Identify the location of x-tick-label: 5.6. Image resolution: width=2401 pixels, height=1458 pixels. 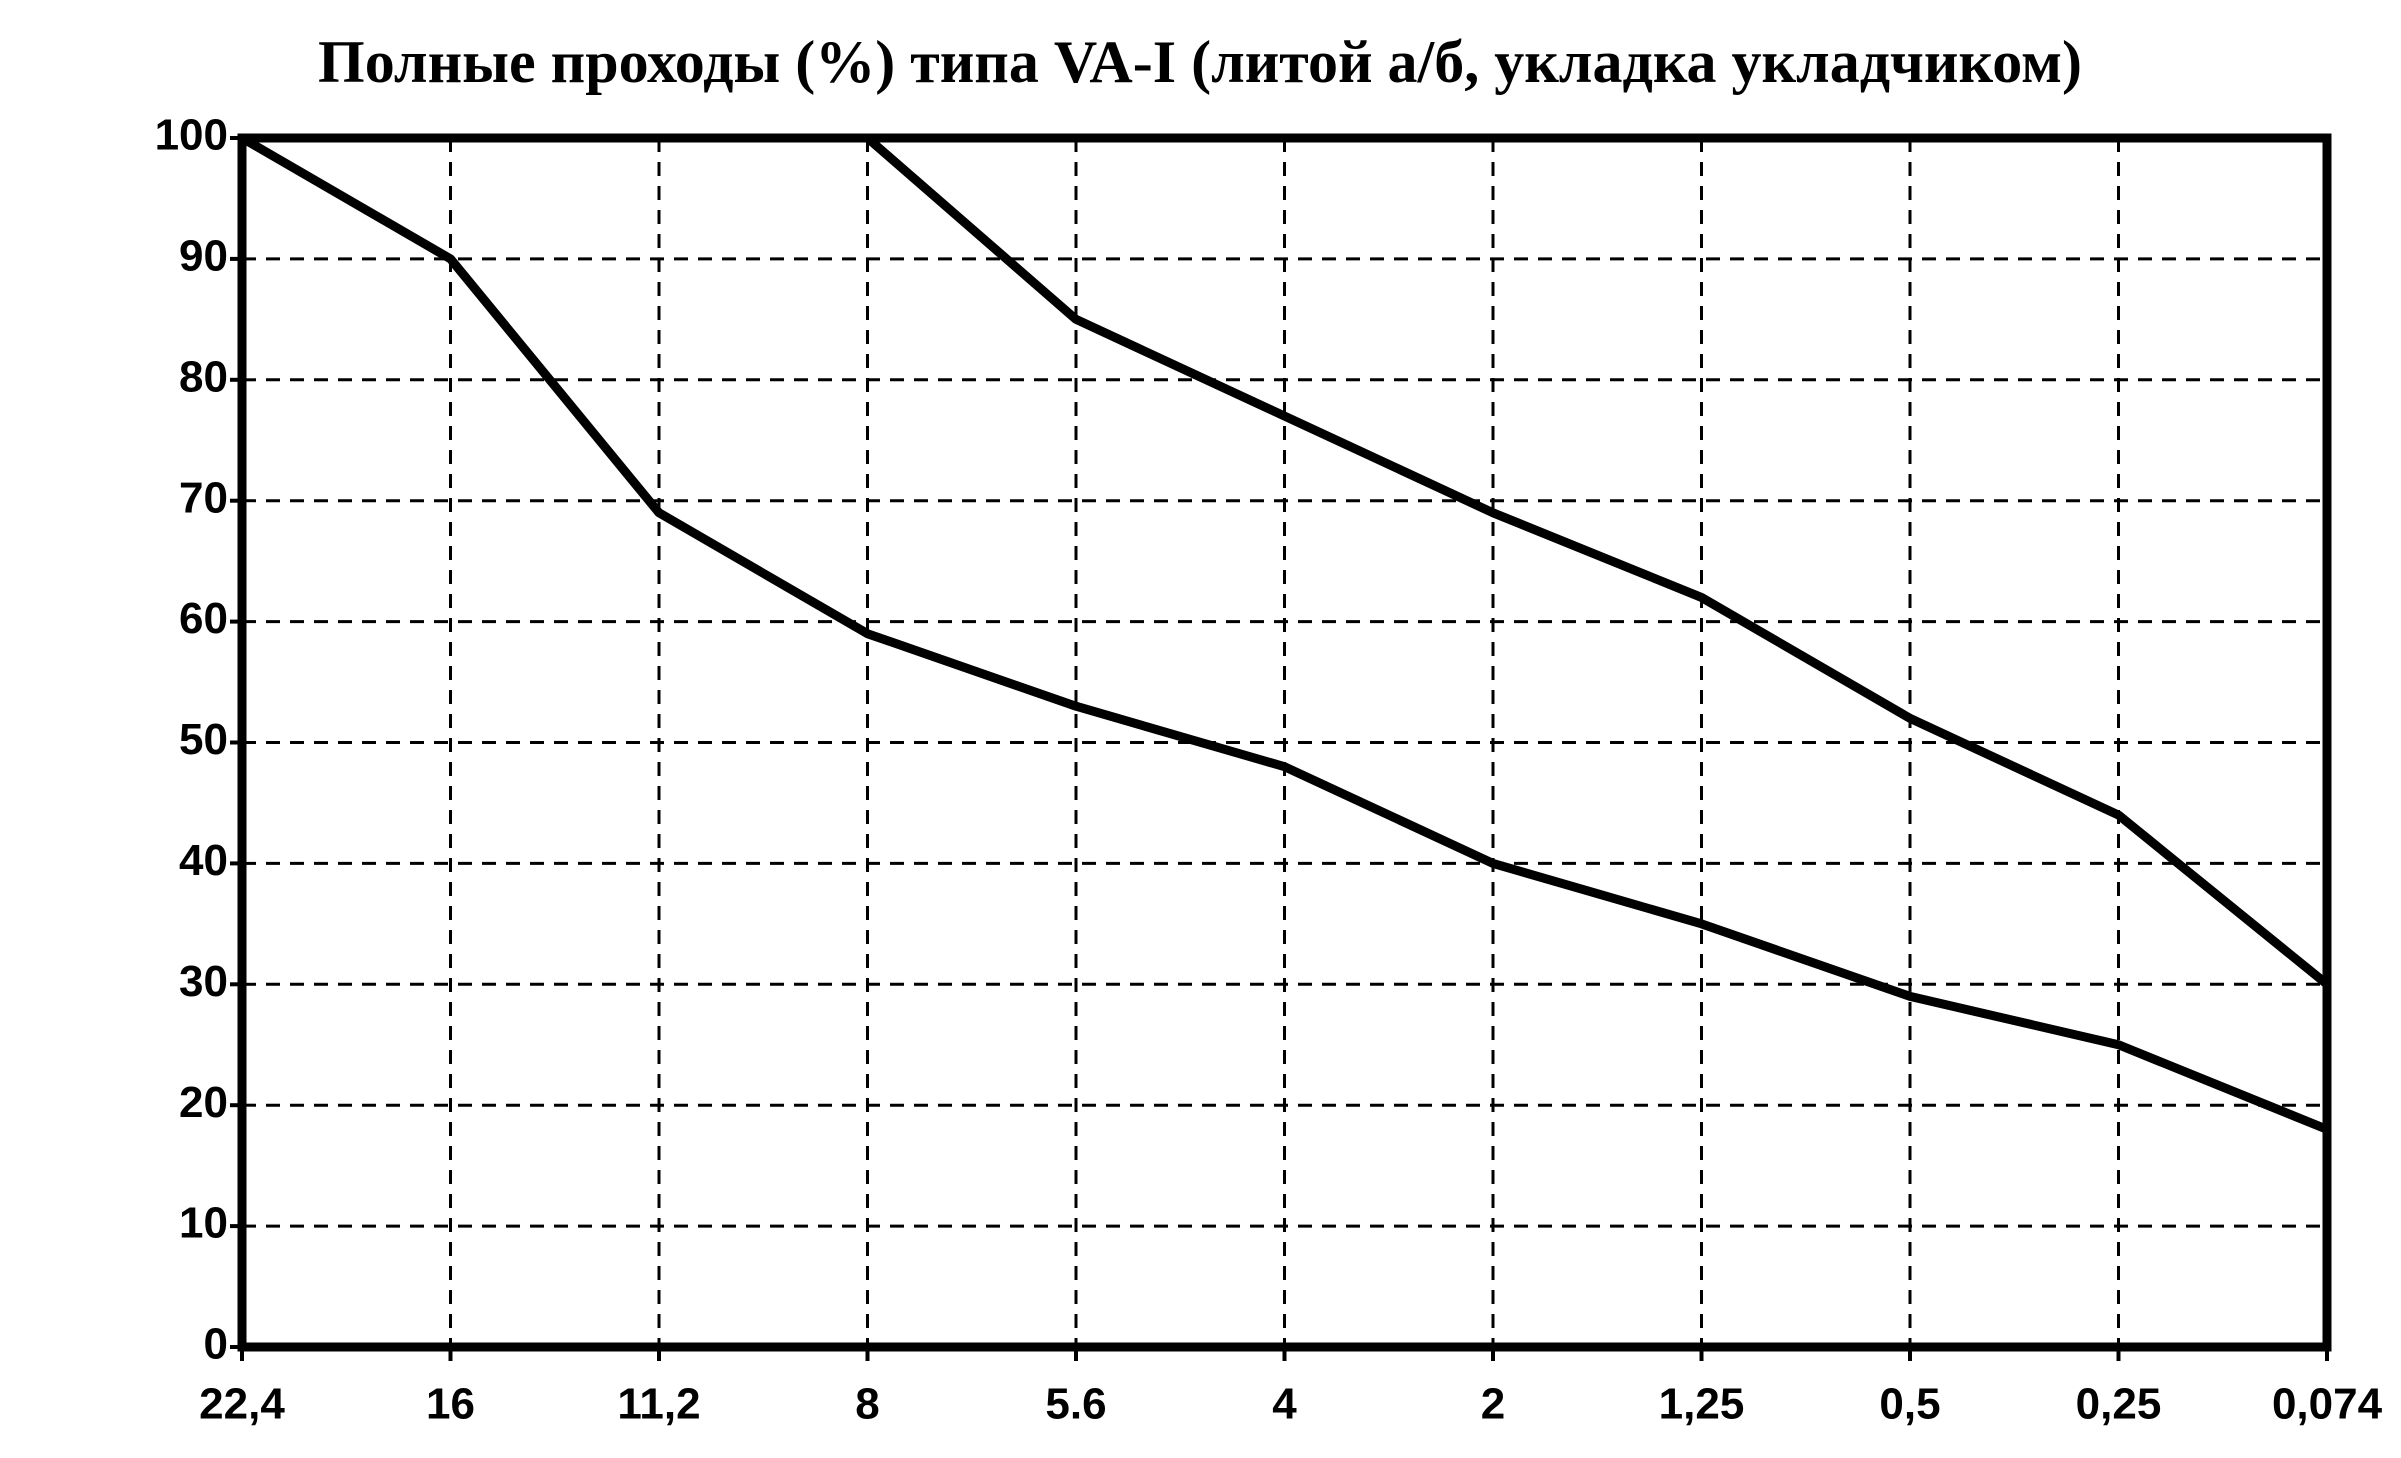
(1075, 1404).